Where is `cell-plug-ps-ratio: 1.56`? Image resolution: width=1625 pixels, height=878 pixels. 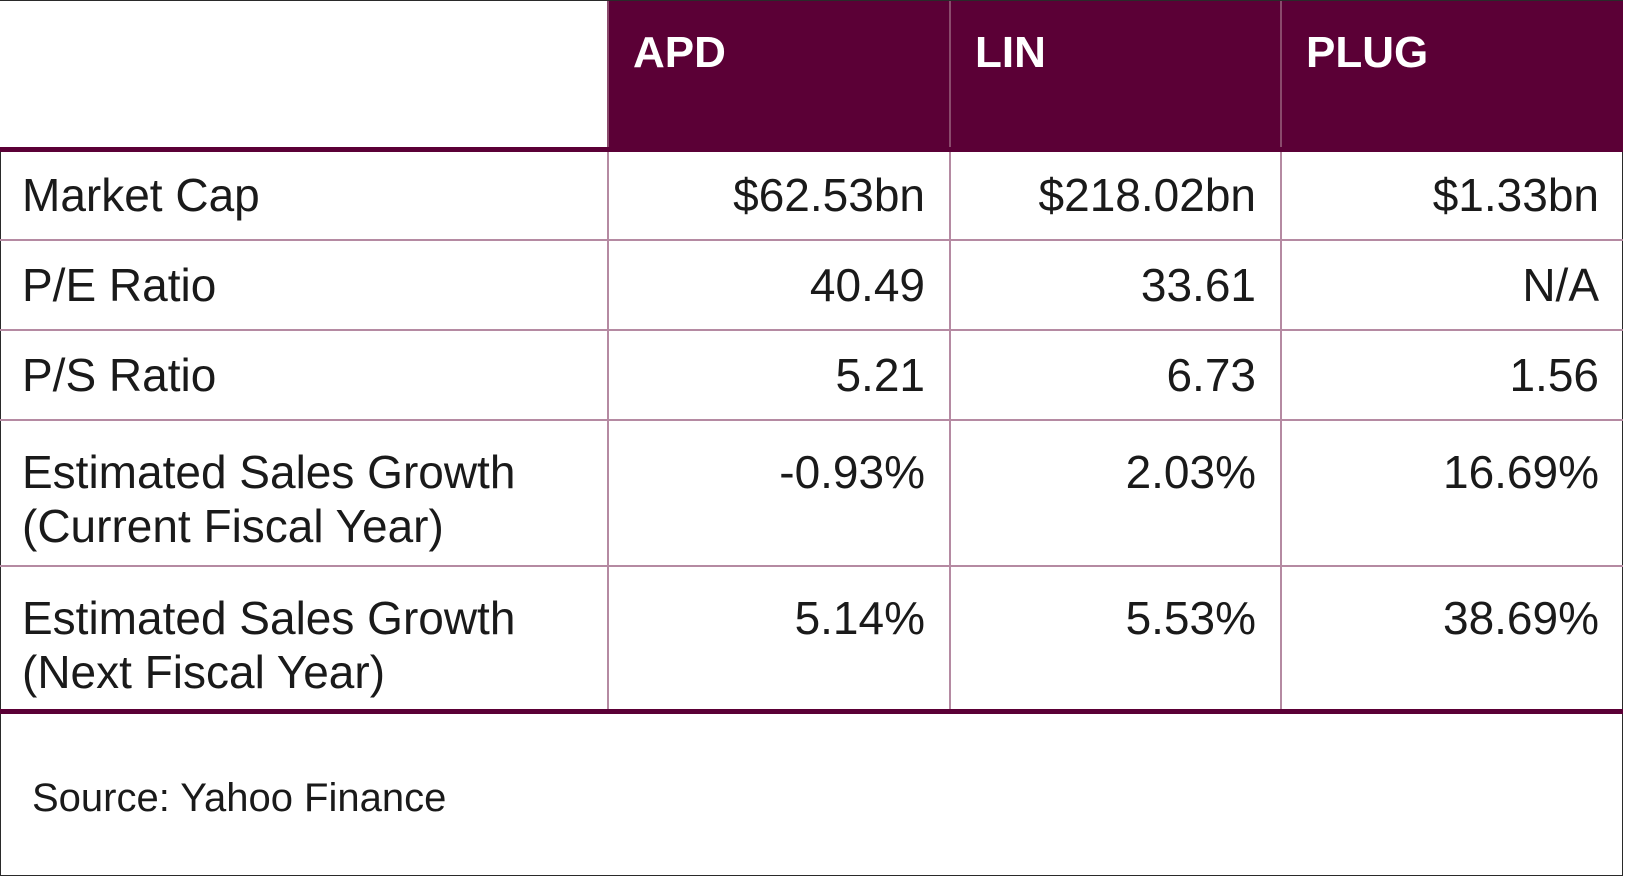
cell-plug-ps-ratio: 1.56 is located at coordinates (1451, 375).